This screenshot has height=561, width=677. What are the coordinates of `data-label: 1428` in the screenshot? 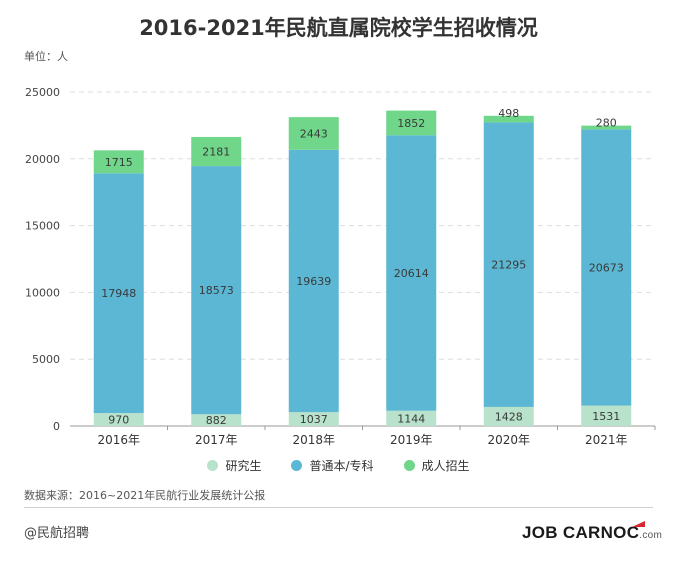 It's located at (509, 416).